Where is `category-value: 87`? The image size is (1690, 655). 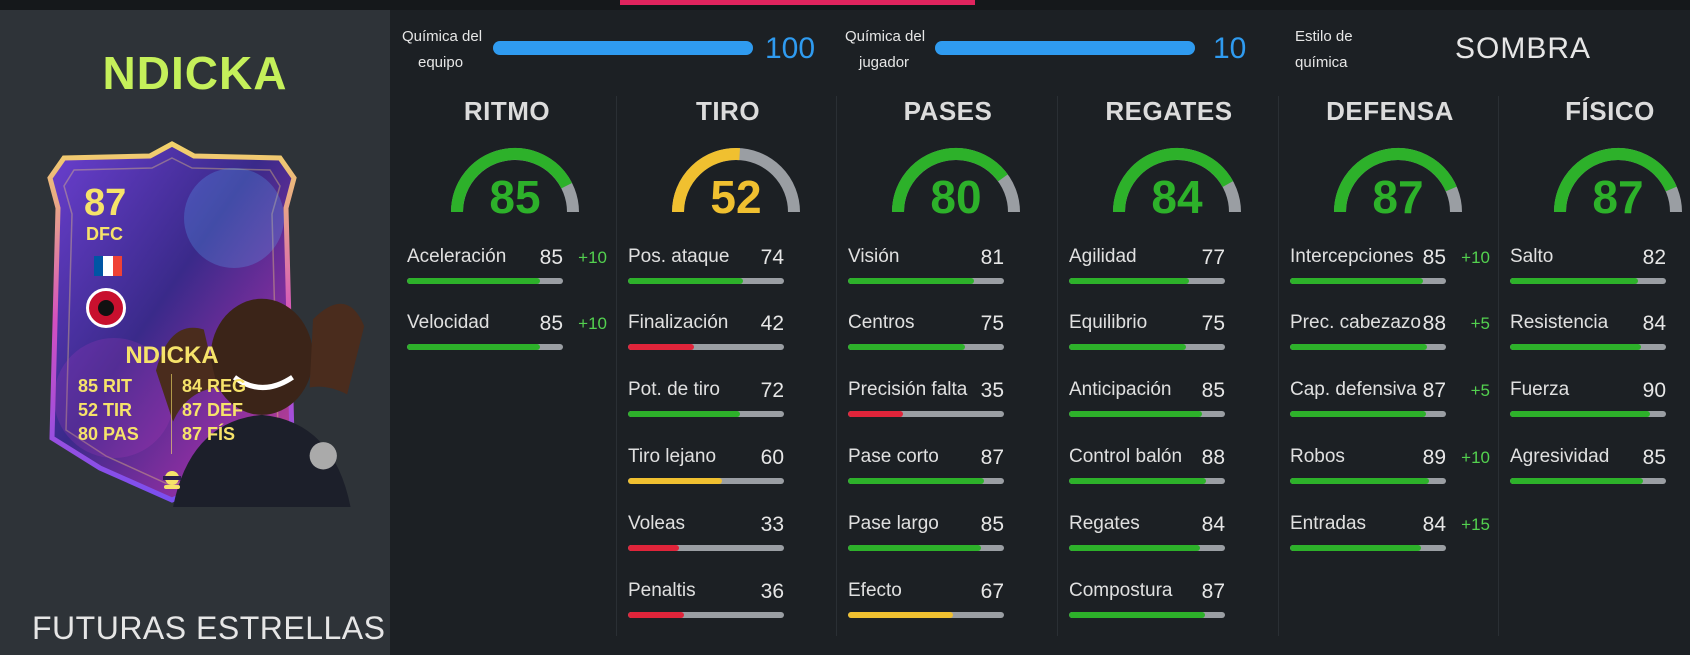 category-value: 87 is located at coordinates (1398, 197).